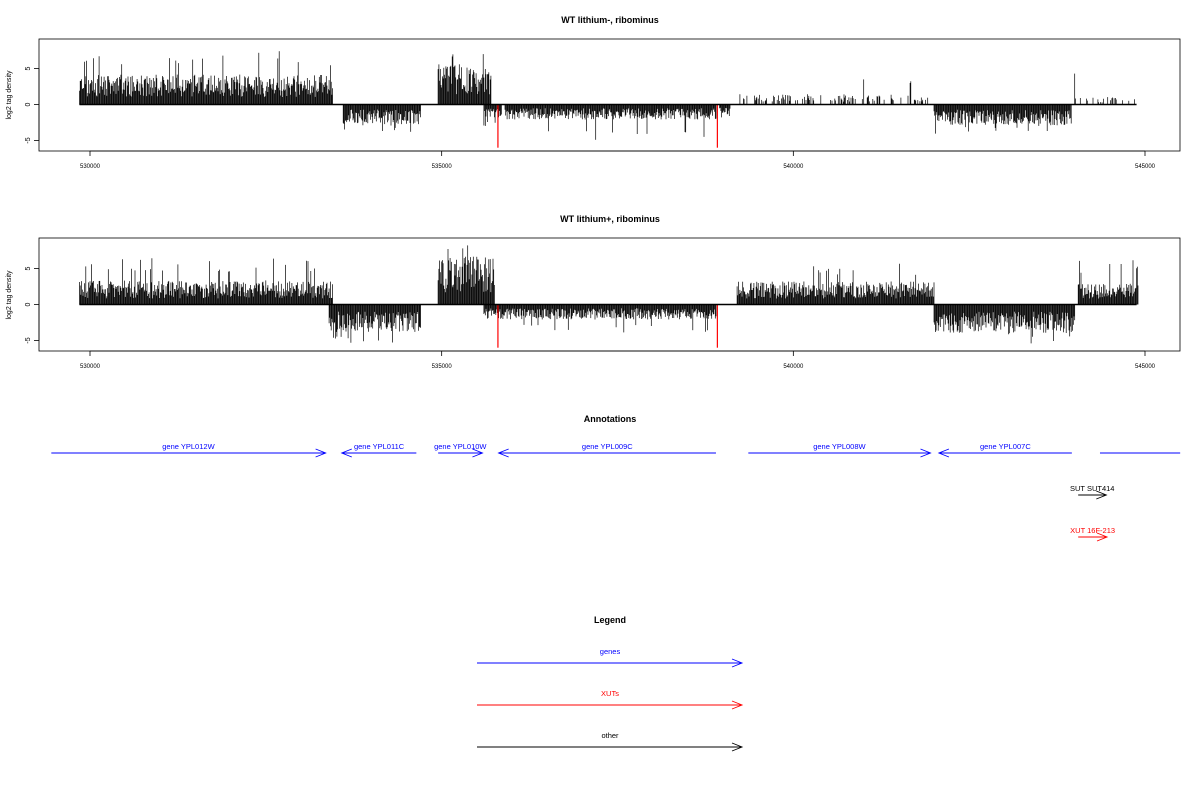 This screenshot has height=800, width=1200. I want to click on annotation-feature: gene YPL009C, so click(606, 450).